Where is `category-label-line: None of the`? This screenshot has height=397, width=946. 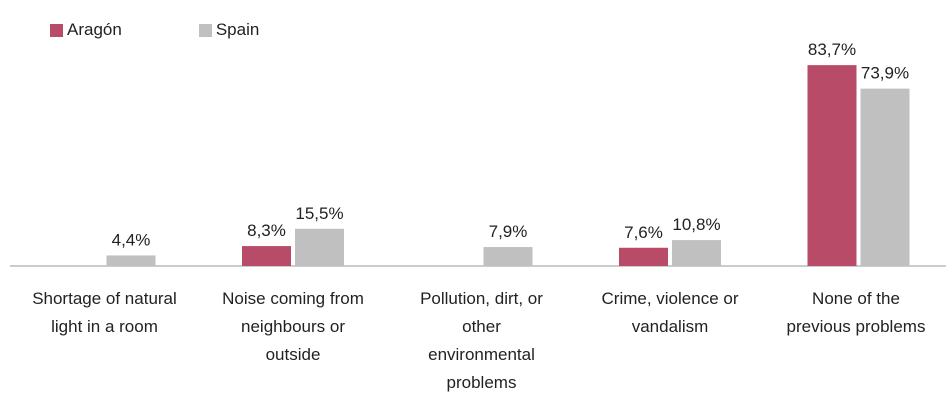
category-label-line: None of the is located at coordinates (856, 298).